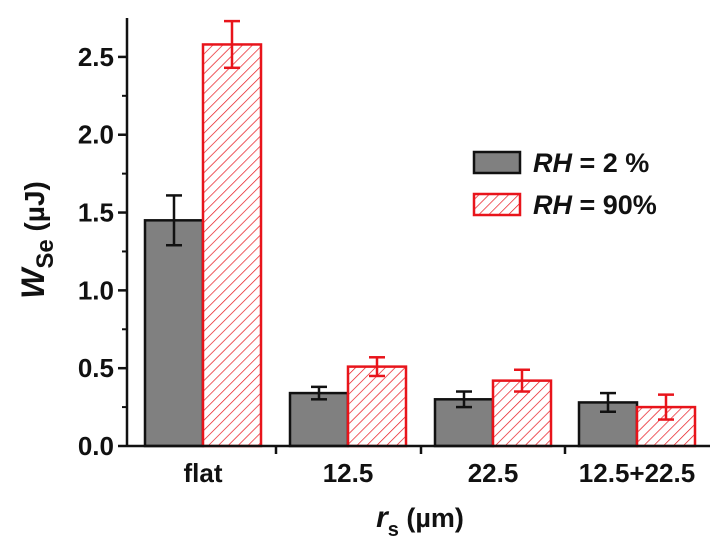 This screenshot has height=551, width=727. Describe the element at coordinates (33, 282) in the screenshot. I see `y-axis-title-main: W` at that location.